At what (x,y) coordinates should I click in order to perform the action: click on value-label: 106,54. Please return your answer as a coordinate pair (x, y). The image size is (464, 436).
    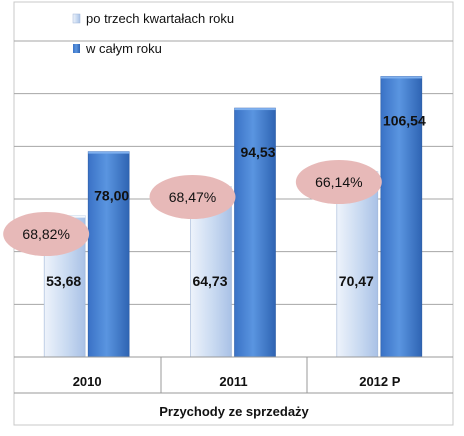
    Looking at the image, I should click on (404, 120).